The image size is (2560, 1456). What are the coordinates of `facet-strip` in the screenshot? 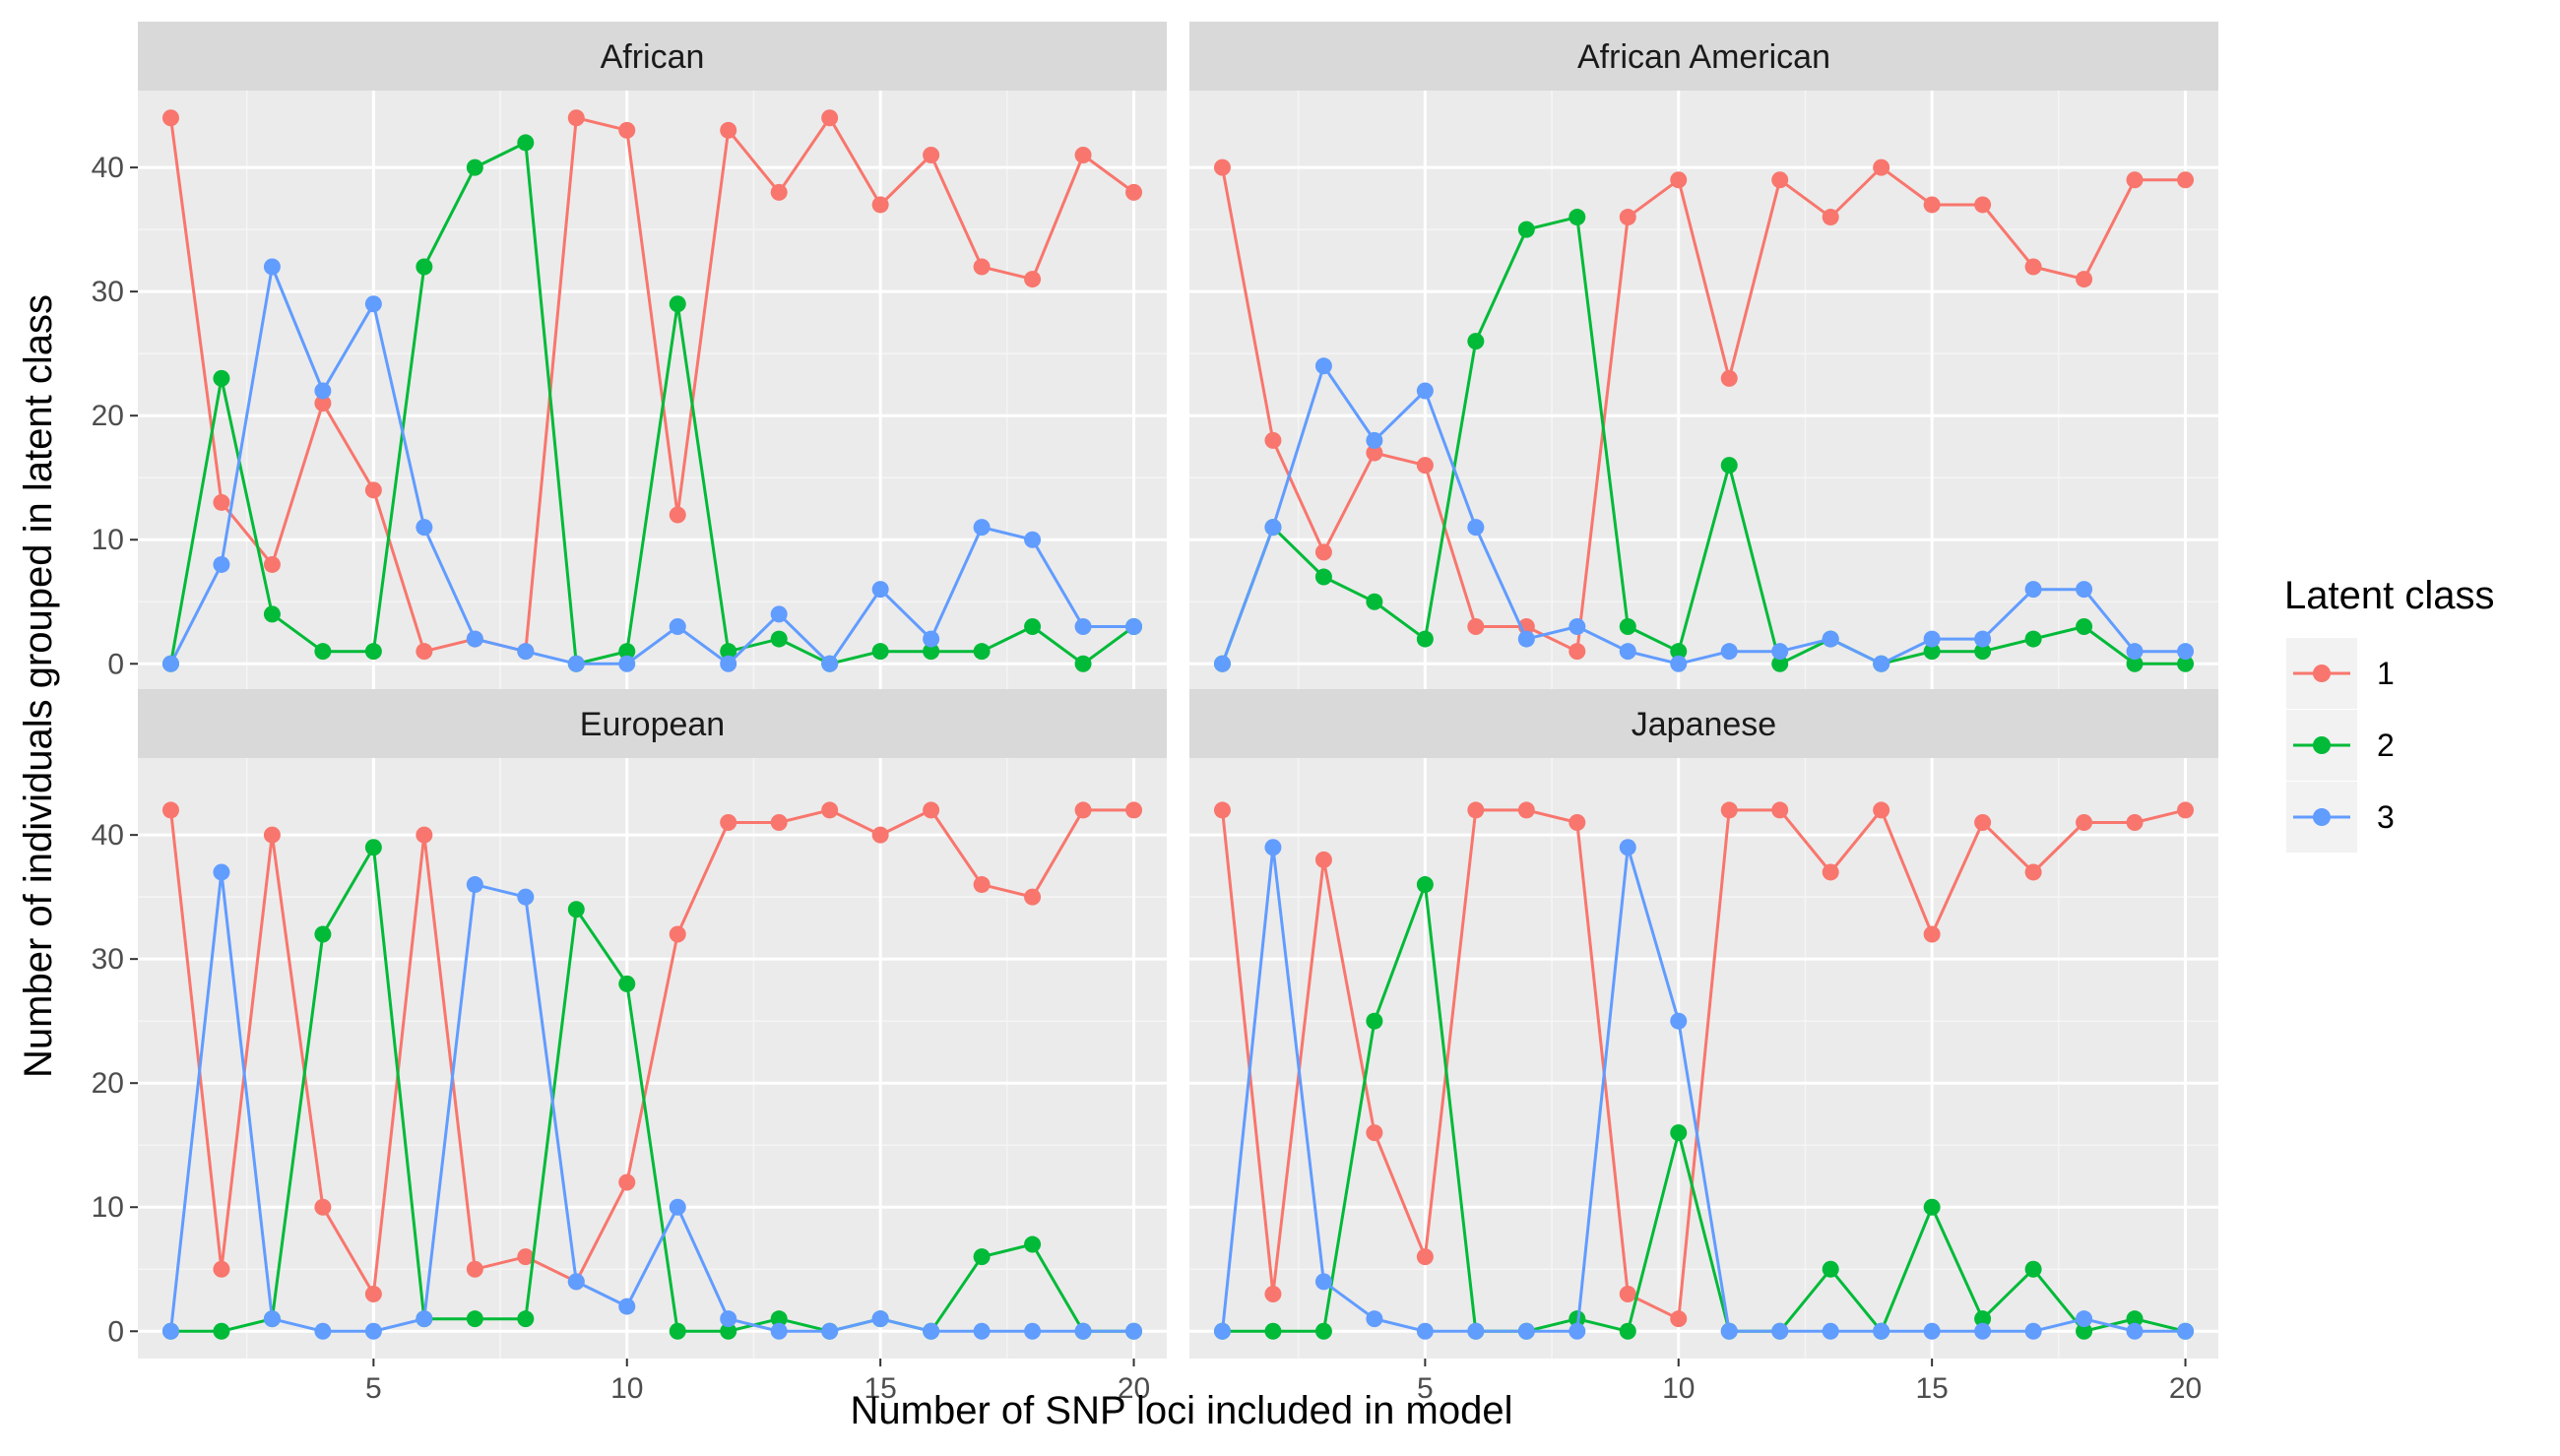 It's located at (1703, 56).